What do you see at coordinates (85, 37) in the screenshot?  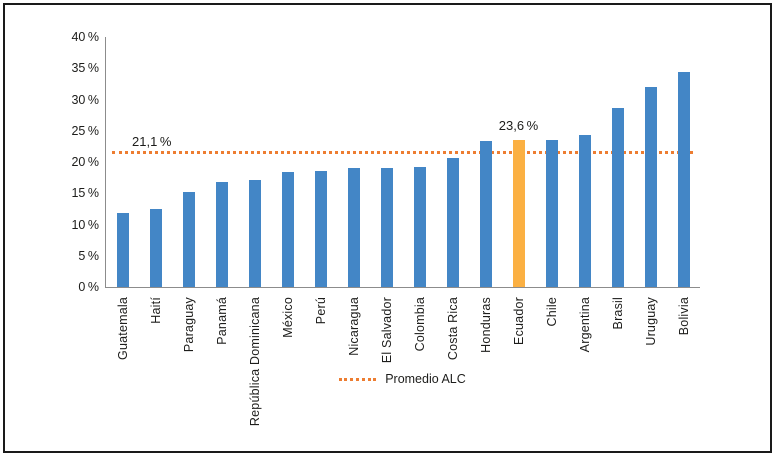 I see `y-axis-tick-label: 40 %` at bounding box center [85, 37].